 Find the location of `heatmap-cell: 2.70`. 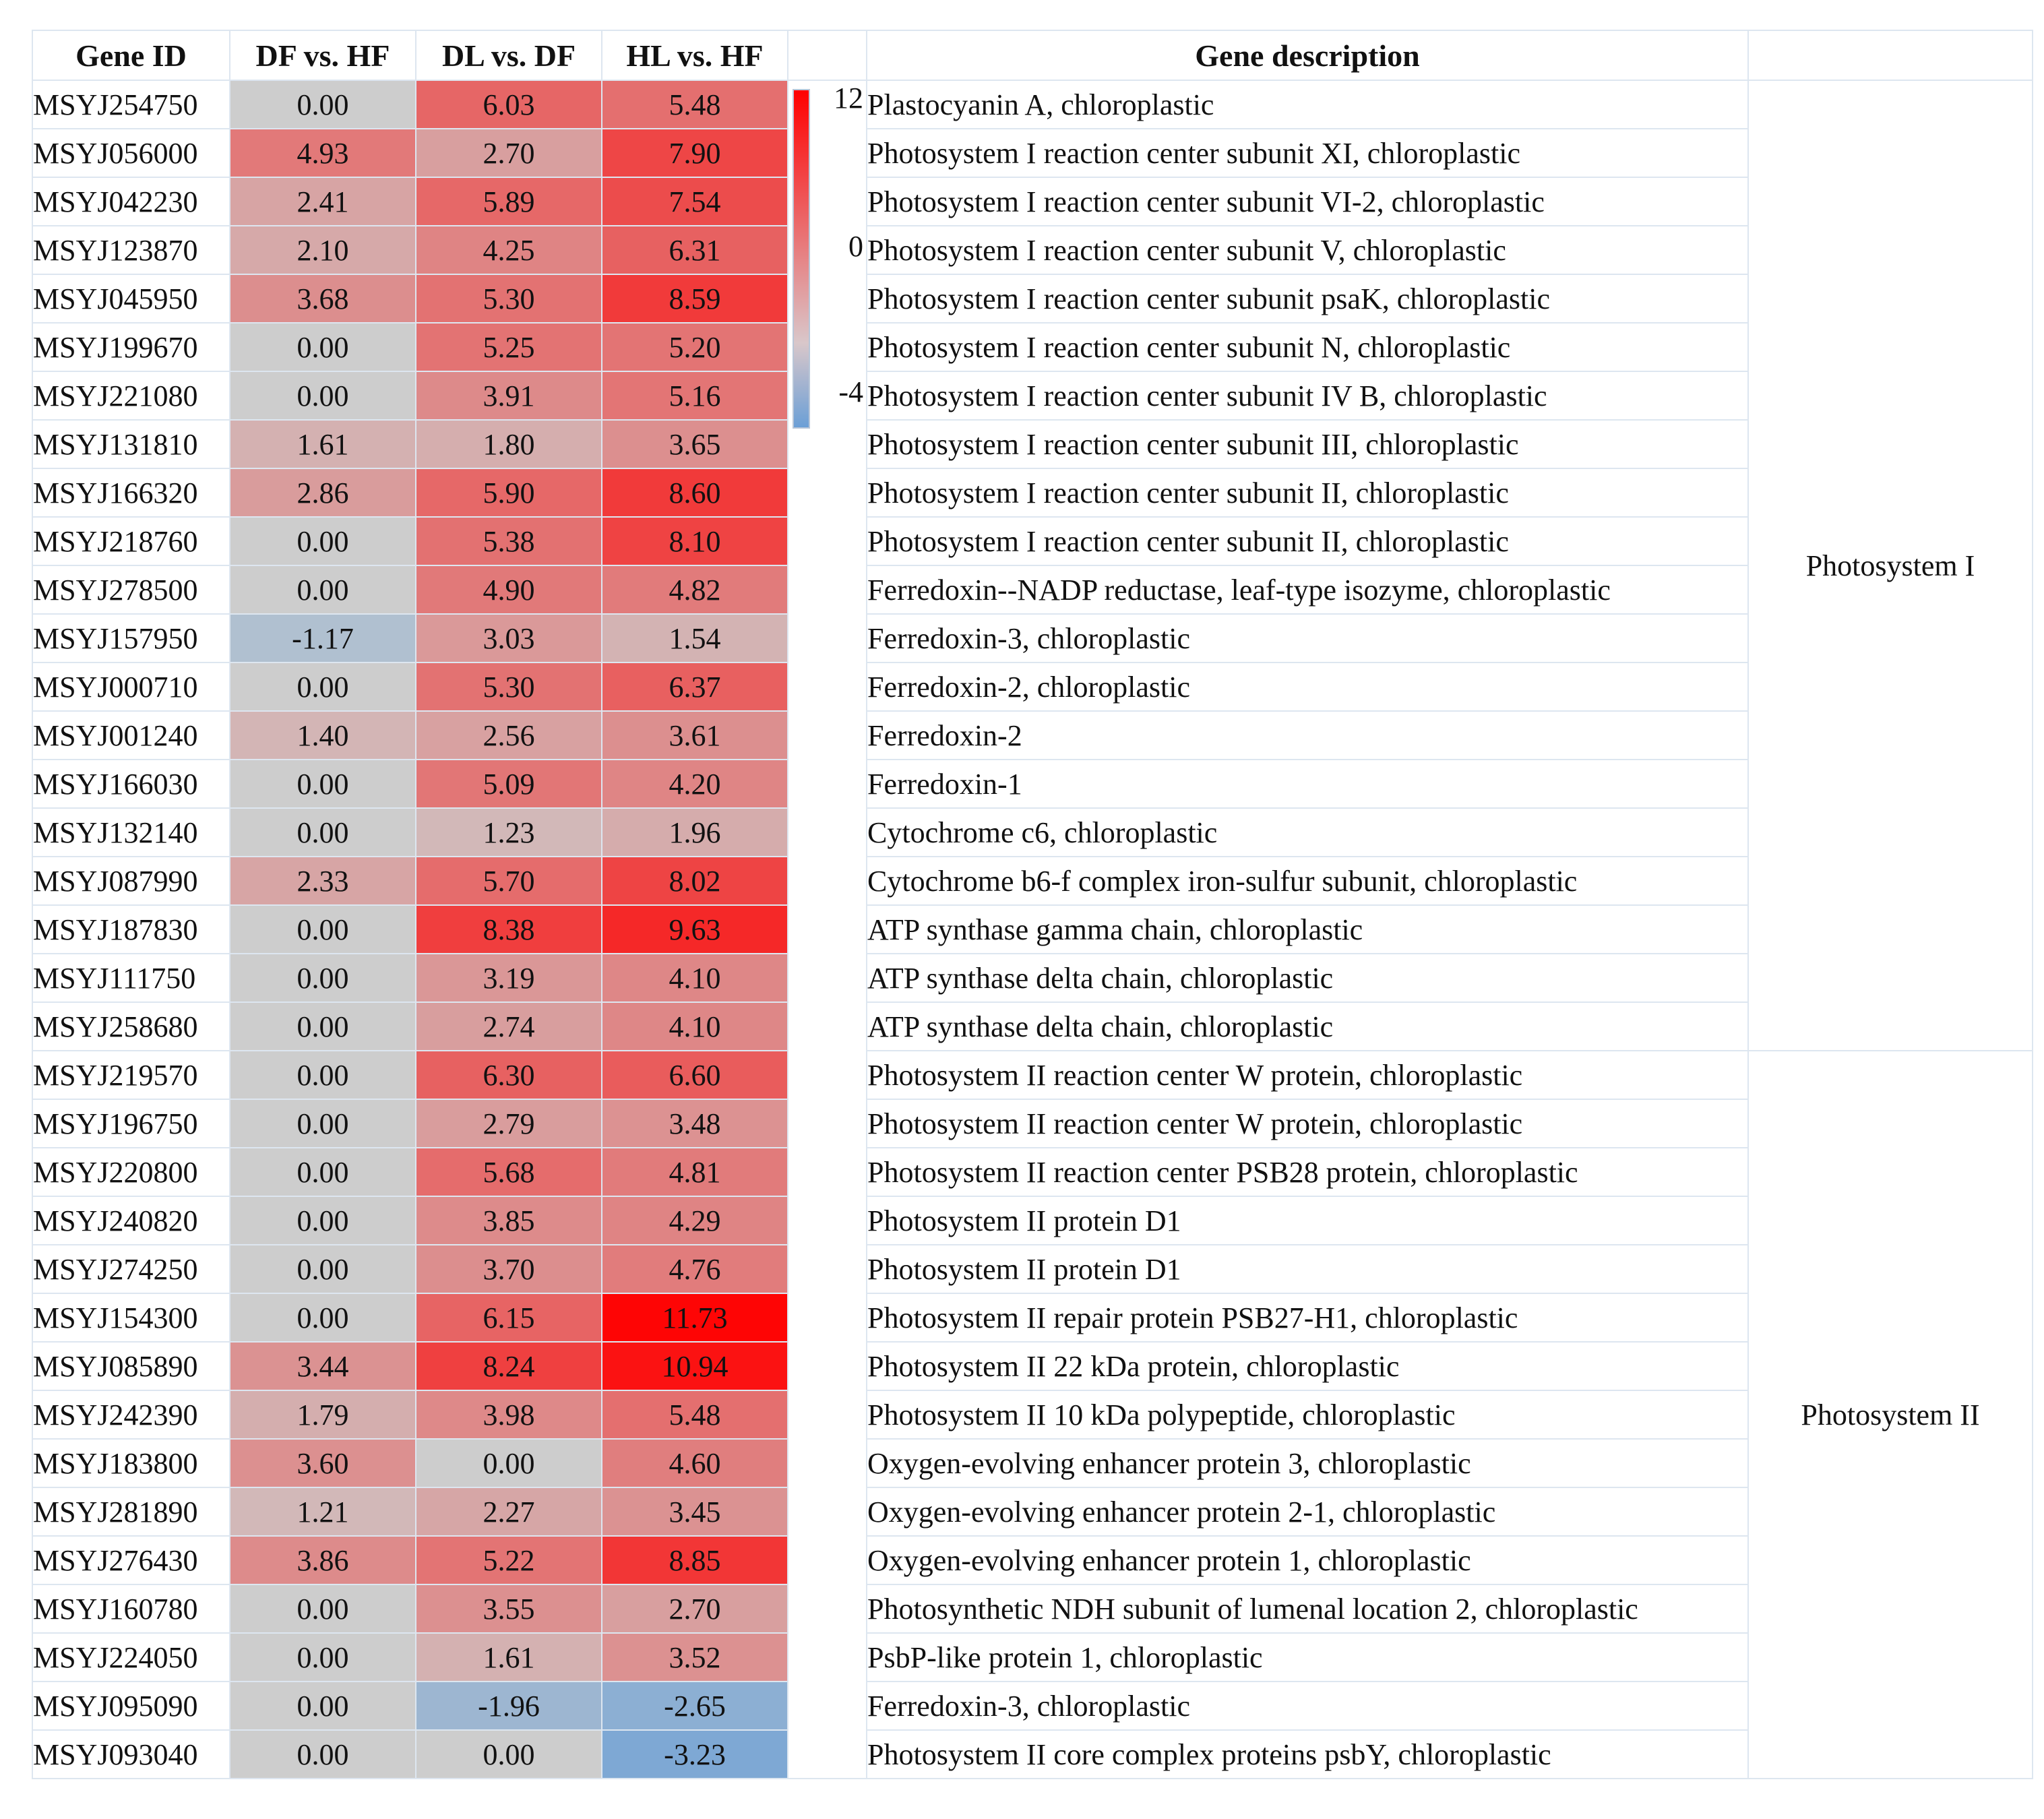

heatmap-cell: 2.70 is located at coordinates (508, 153).